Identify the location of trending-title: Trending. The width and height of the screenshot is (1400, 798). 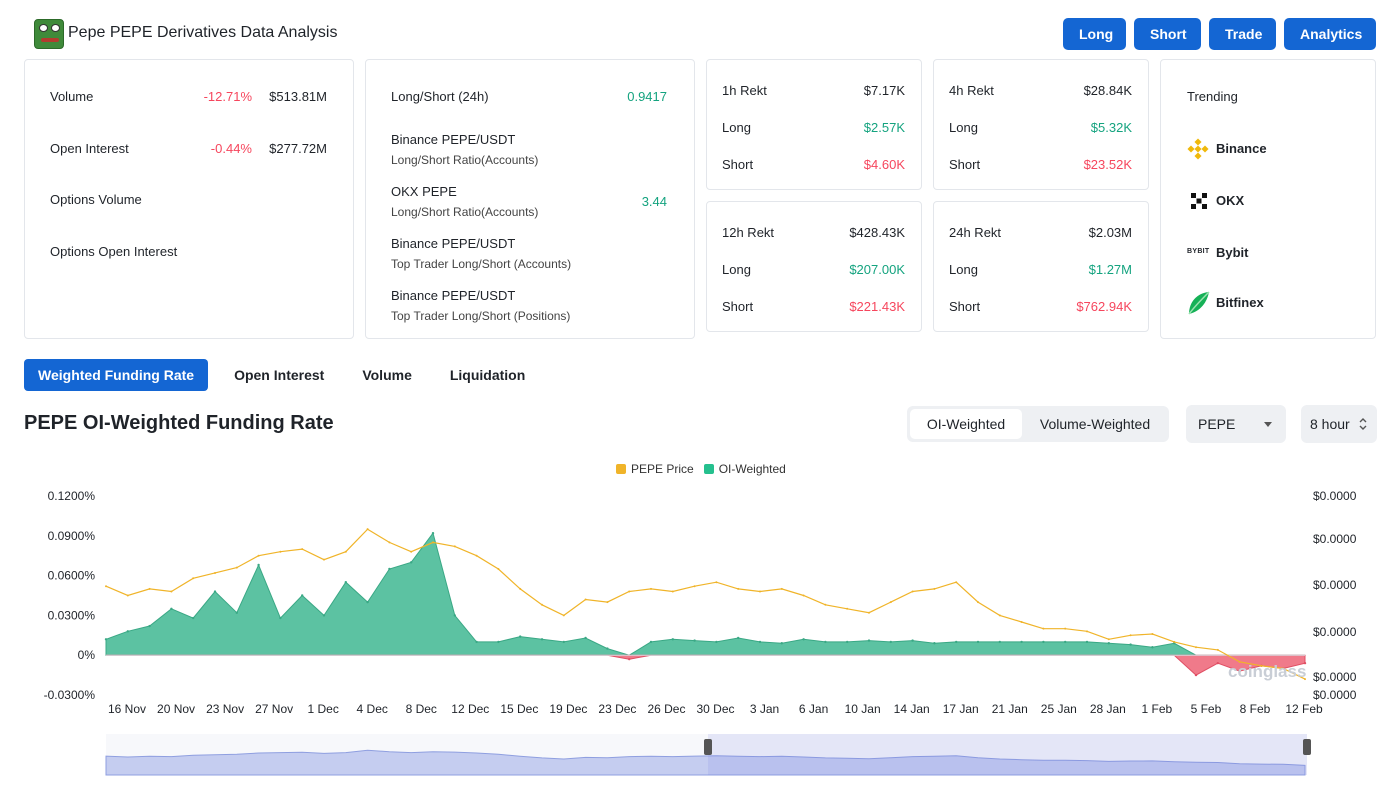
(1212, 96).